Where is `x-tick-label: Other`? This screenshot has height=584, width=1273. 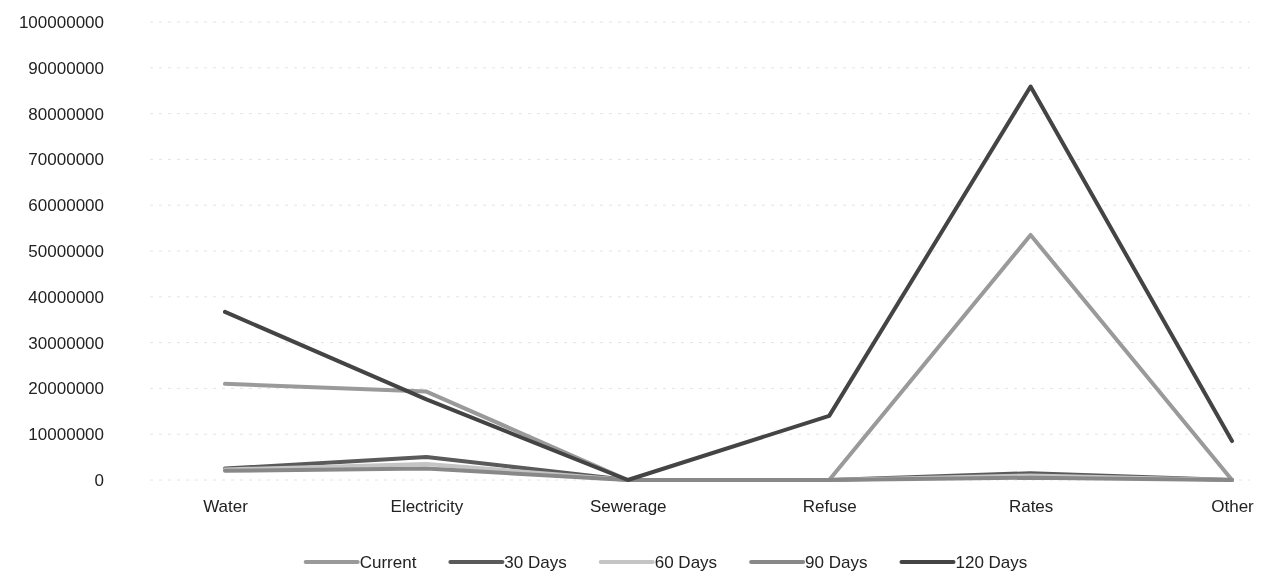 x-tick-label: Other is located at coordinates (1233, 507).